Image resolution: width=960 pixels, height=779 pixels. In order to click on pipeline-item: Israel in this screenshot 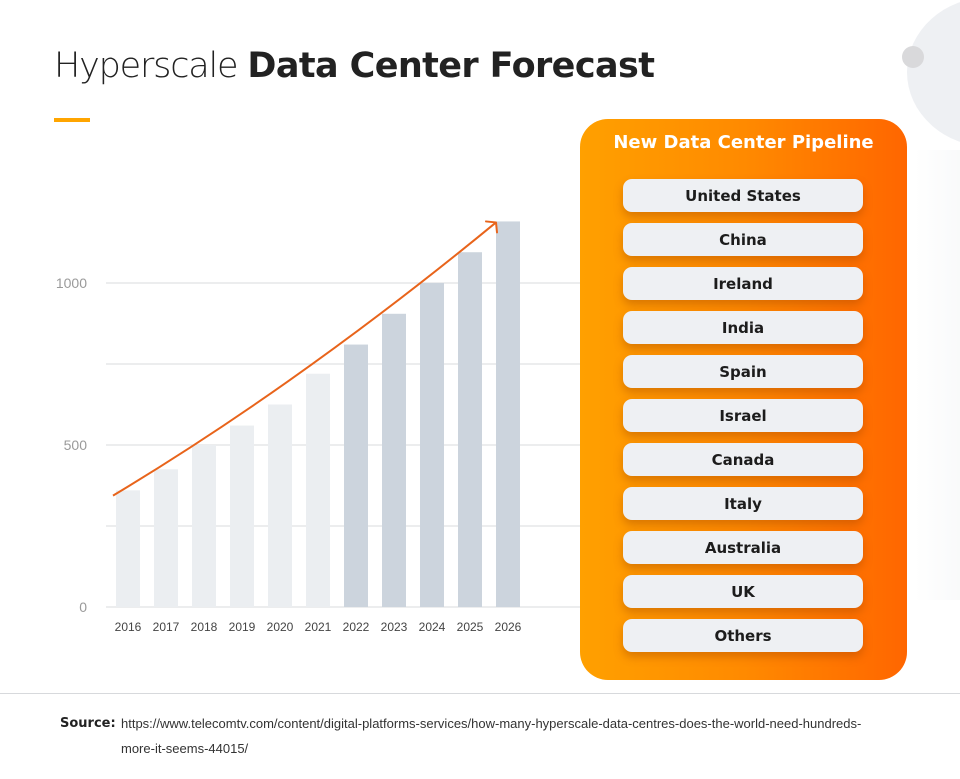, I will do `click(743, 415)`.